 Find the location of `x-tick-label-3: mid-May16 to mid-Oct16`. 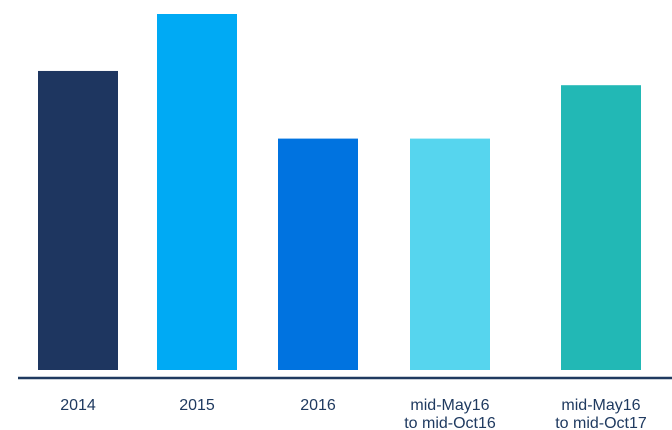

x-tick-label-3: mid-May16 to mid-Oct16 is located at coordinates (450, 413).